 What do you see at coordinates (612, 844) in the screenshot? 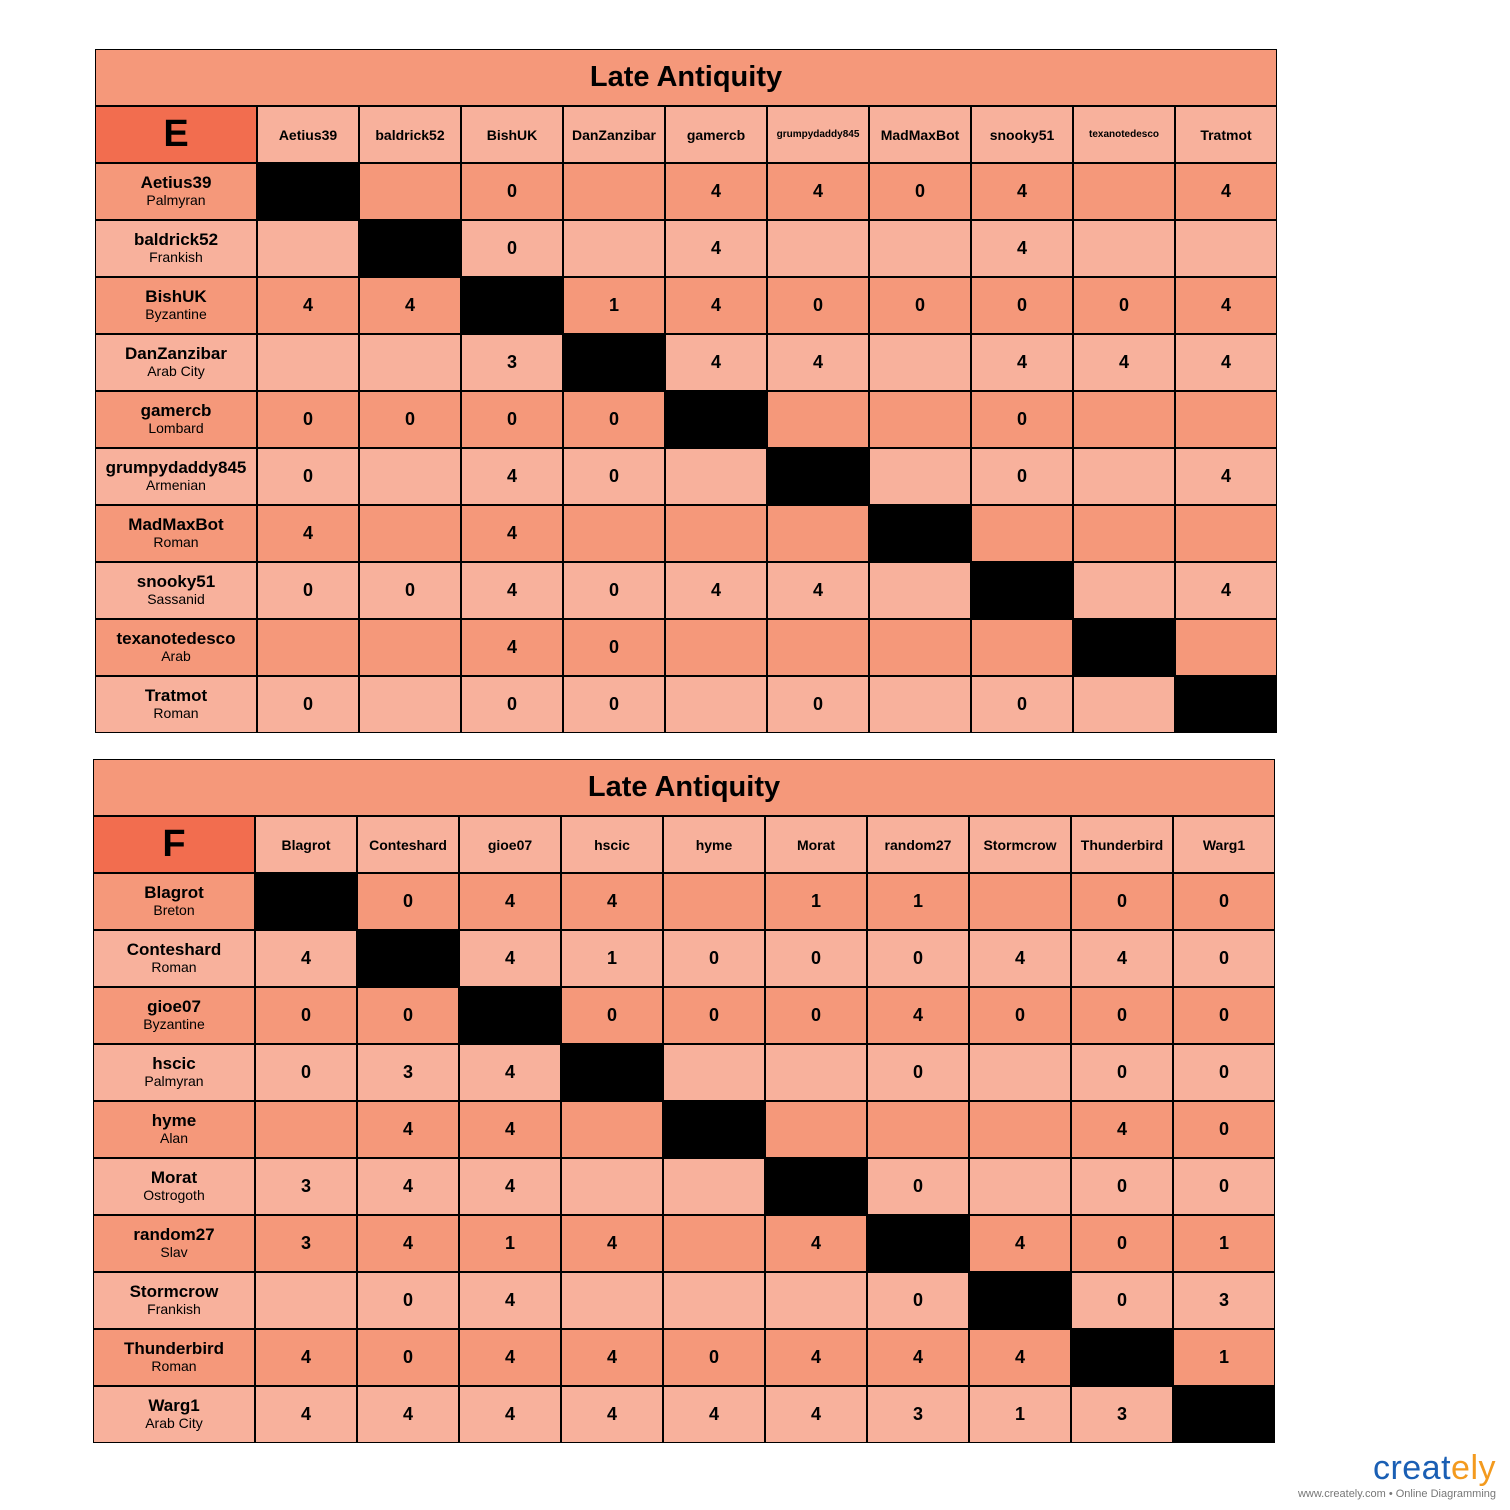
I see `column-header: hscic` at bounding box center [612, 844].